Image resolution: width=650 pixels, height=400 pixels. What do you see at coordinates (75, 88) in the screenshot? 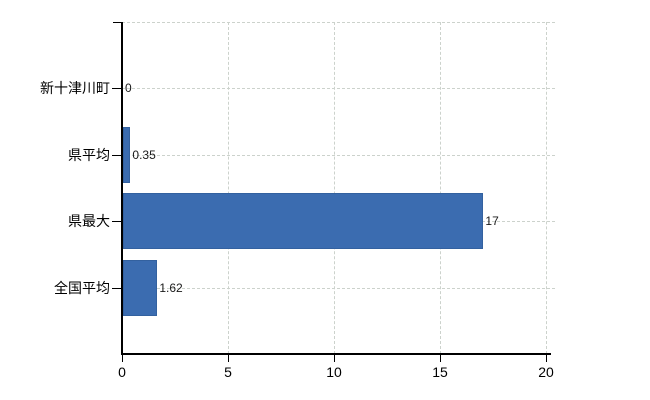
I see `category-label: 新十津川町` at bounding box center [75, 88].